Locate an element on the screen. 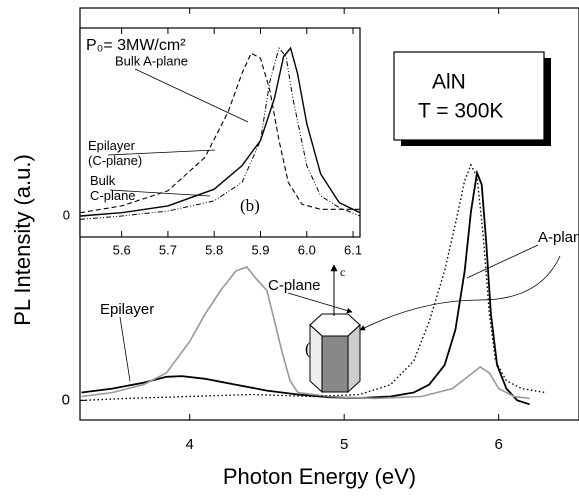 The height and width of the screenshot is (498, 579). annotation: c is located at coordinates (342, 272).